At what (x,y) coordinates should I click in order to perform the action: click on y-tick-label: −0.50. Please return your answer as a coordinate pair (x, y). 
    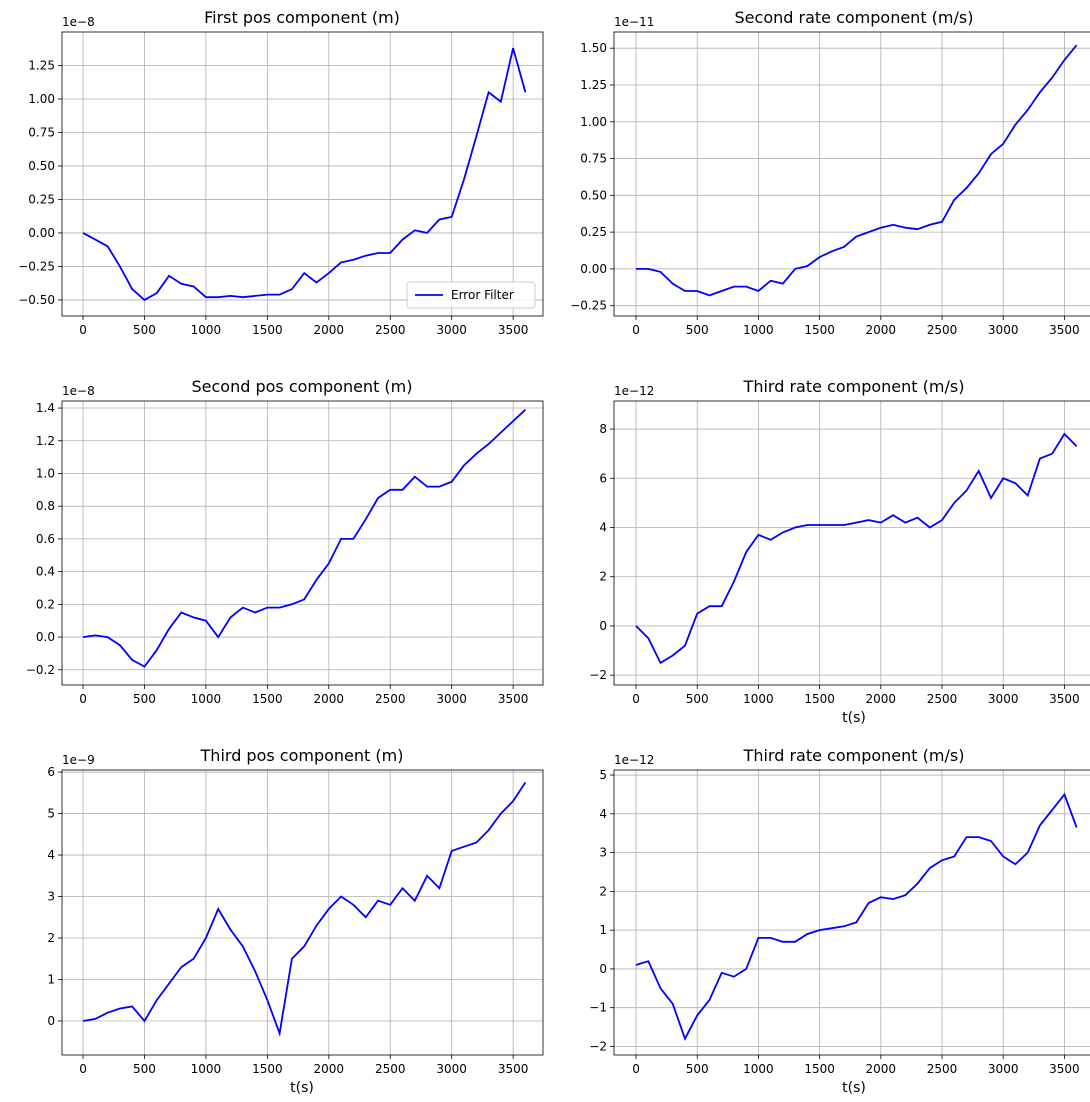
    Looking at the image, I should click on (36, 300).